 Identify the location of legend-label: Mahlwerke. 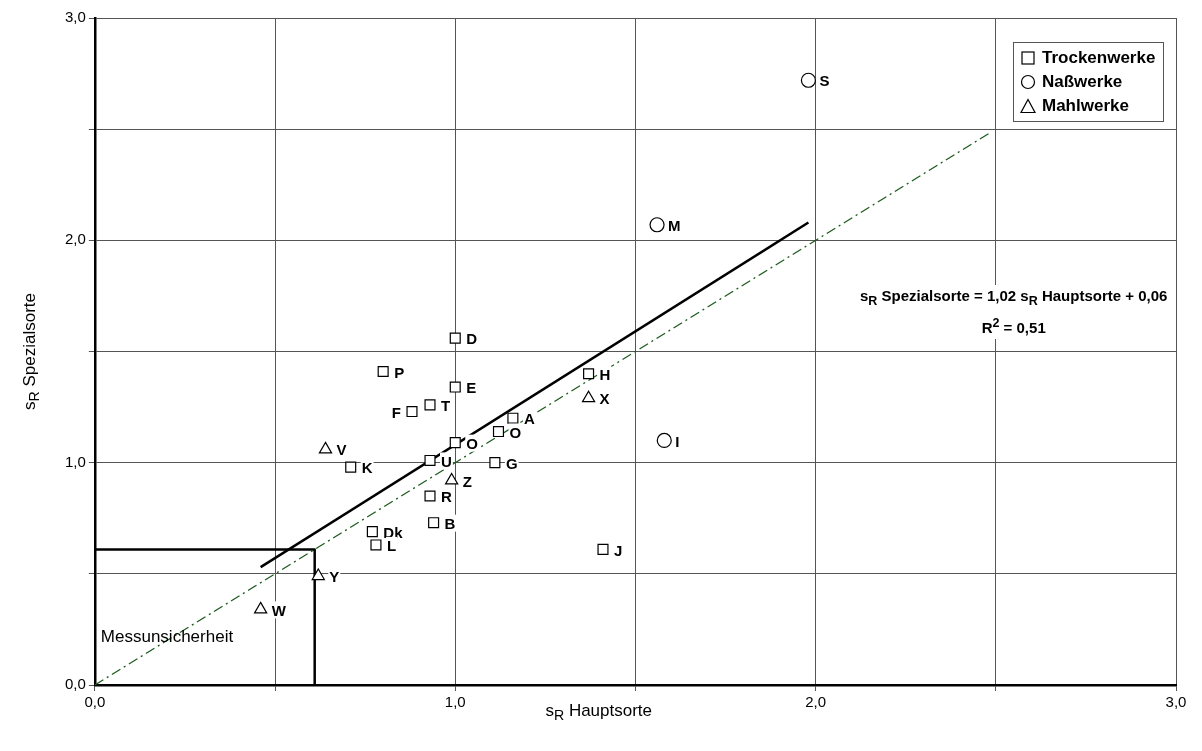
(1085, 106).